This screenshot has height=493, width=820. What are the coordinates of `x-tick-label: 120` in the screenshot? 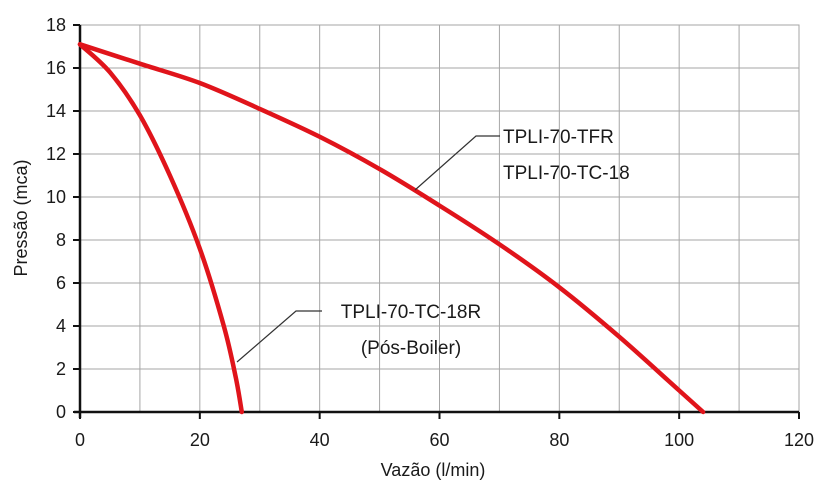 It's located at (799, 440).